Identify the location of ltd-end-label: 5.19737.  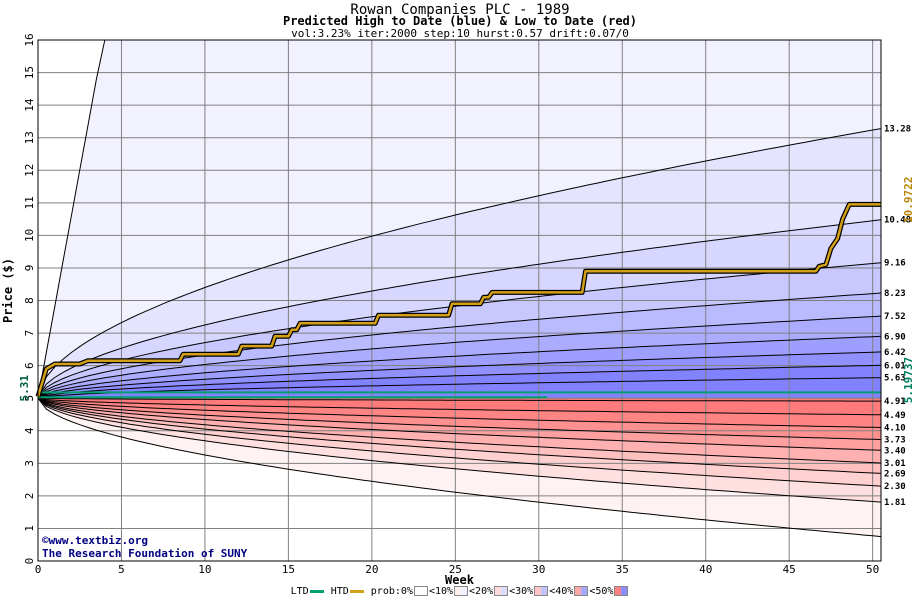
(908, 380).